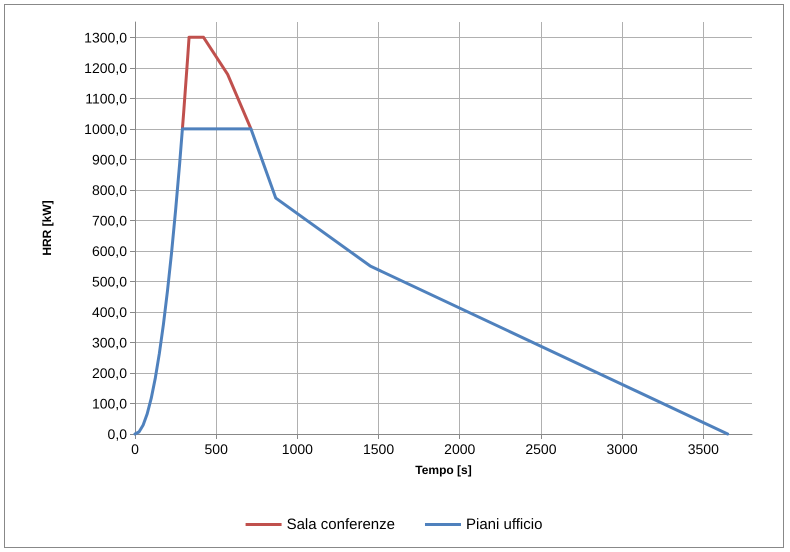 Image resolution: width=790 pixels, height=552 pixels. What do you see at coordinates (216, 449) in the screenshot?
I see `x-tick-label: 500` at bounding box center [216, 449].